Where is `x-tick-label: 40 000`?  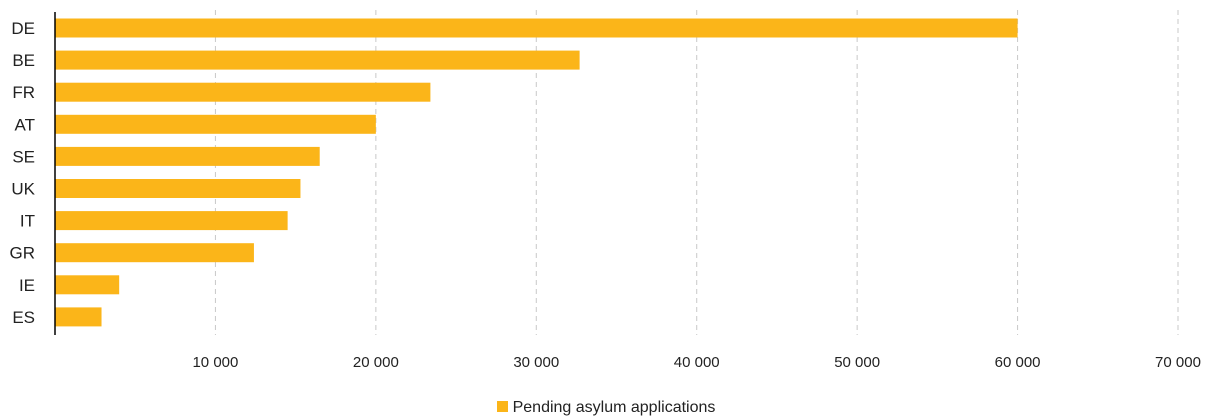 x-tick-label: 40 000 is located at coordinates (697, 362).